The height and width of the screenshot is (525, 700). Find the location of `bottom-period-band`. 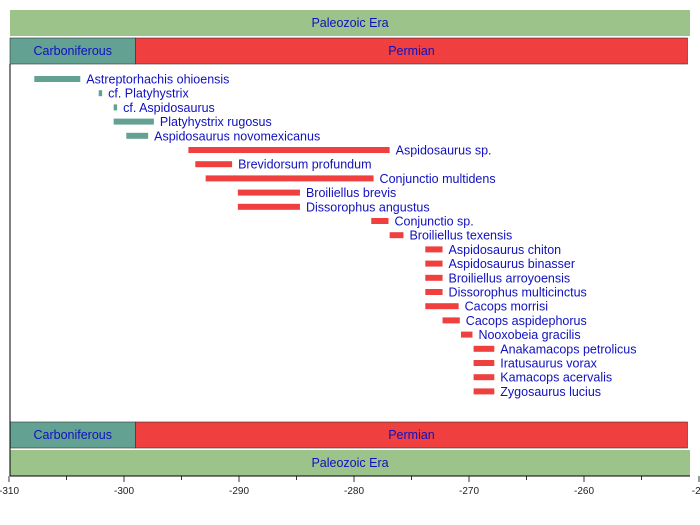

bottom-period-band is located at coordinates (411, 435).